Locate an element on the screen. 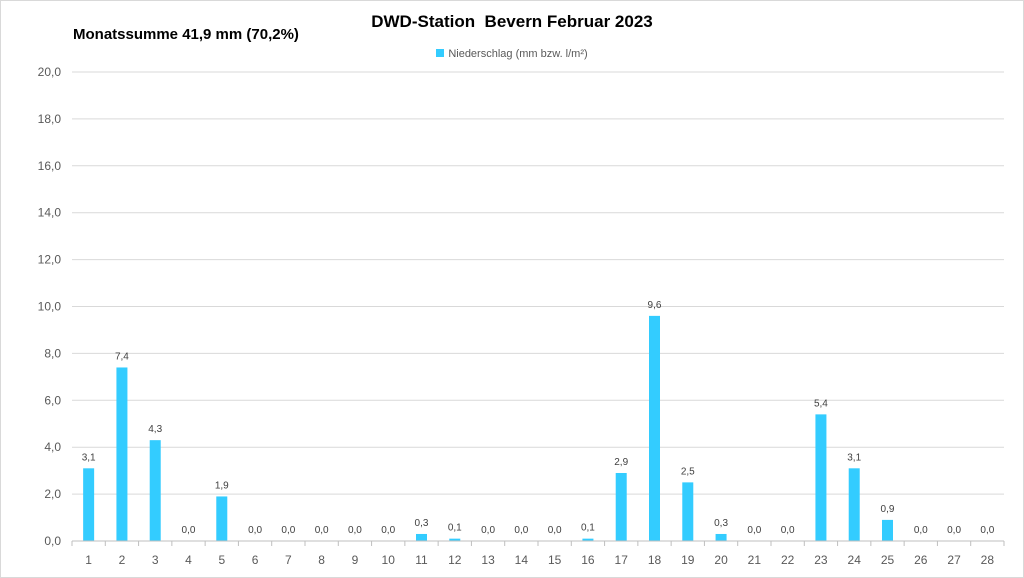  x-tick-label: 6 is located at coordinates (255, 560).